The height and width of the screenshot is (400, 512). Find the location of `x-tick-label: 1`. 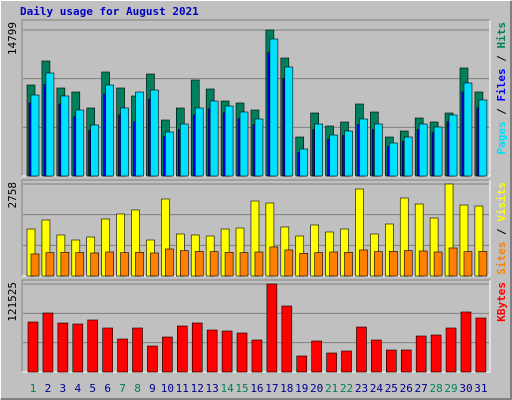

x-tick-label: 1 is located at coordinates (33, 388).